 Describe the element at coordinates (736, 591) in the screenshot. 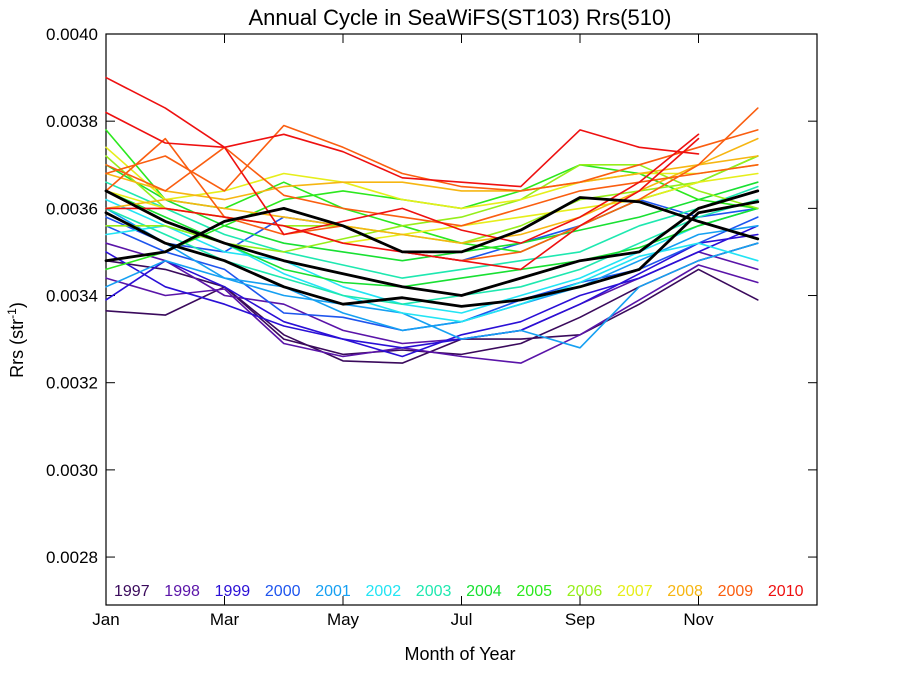

I see `legend-entry: 2009` at that location.